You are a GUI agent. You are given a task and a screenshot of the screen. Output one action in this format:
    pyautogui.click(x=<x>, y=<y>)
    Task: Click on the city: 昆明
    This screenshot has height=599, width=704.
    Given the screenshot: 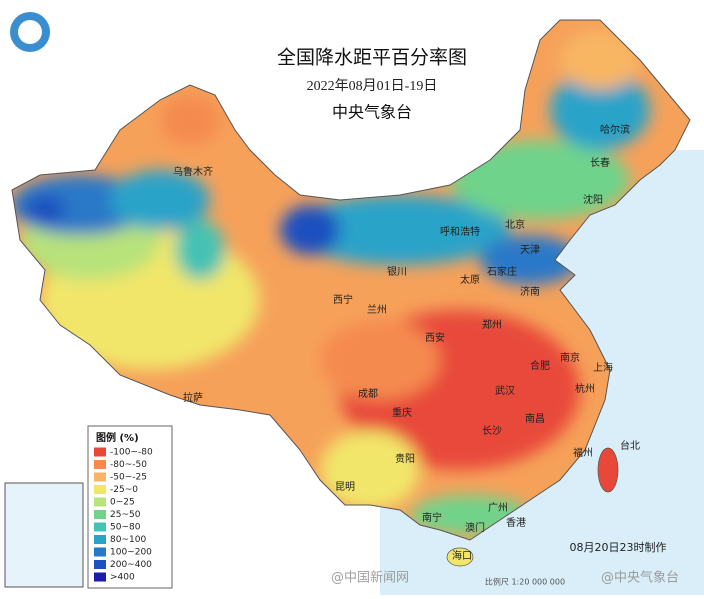 What is the action you would take?
    pyautogui.click(x=345, y=487)
    